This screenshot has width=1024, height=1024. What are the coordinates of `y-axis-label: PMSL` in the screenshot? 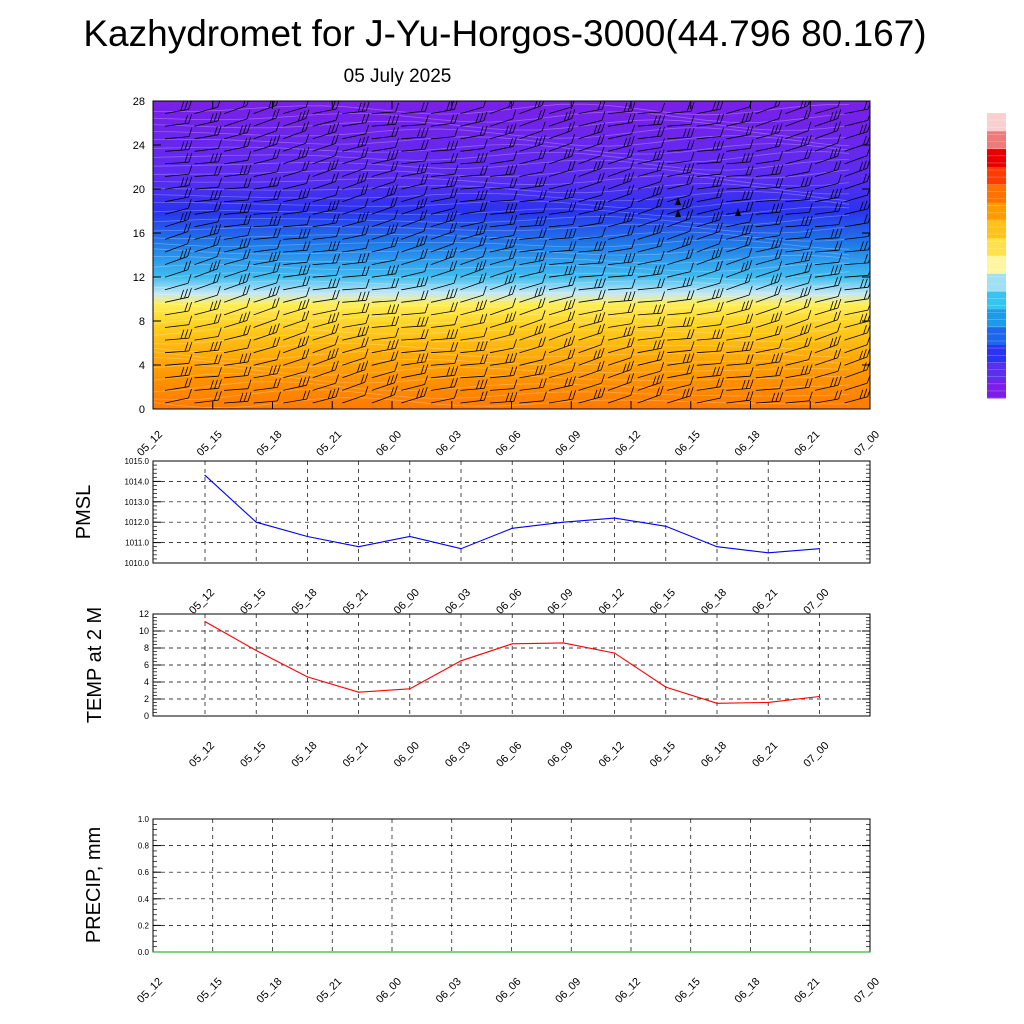 It's located at (84, 512).